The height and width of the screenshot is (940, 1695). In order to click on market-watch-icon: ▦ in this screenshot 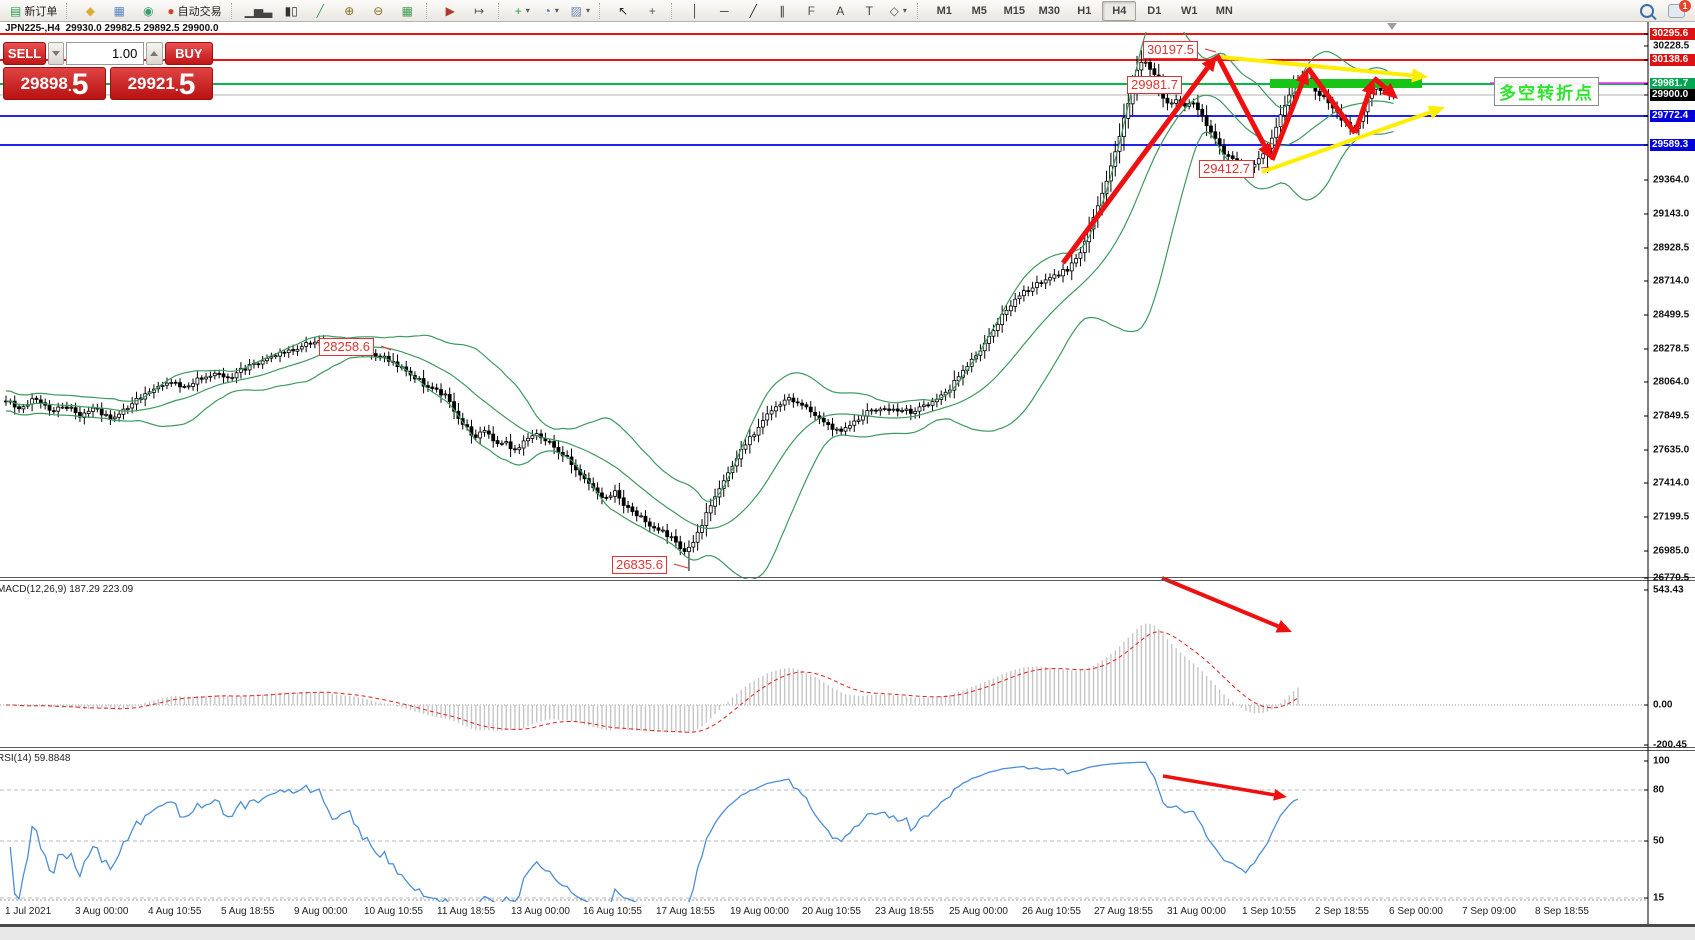, I will do `click(119, 10)`.